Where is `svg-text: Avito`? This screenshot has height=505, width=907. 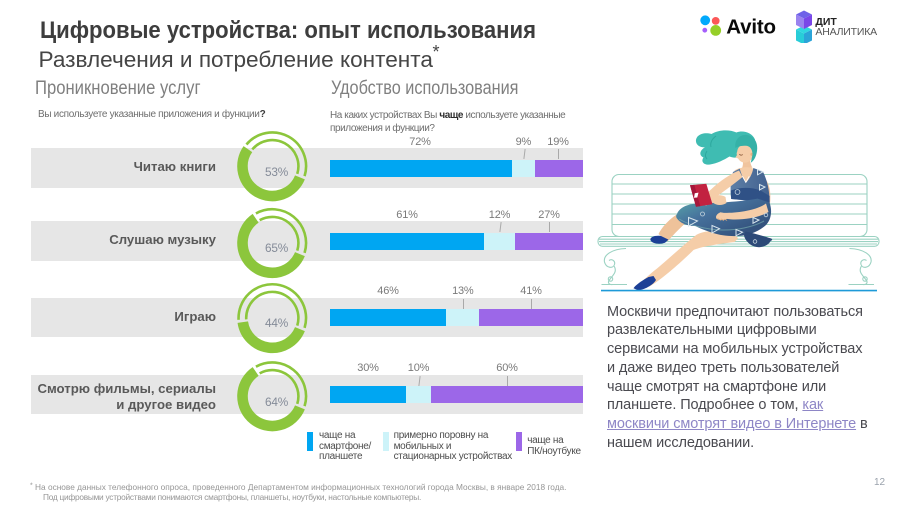 svg-text: Avito is located at coordinates (751, 26).